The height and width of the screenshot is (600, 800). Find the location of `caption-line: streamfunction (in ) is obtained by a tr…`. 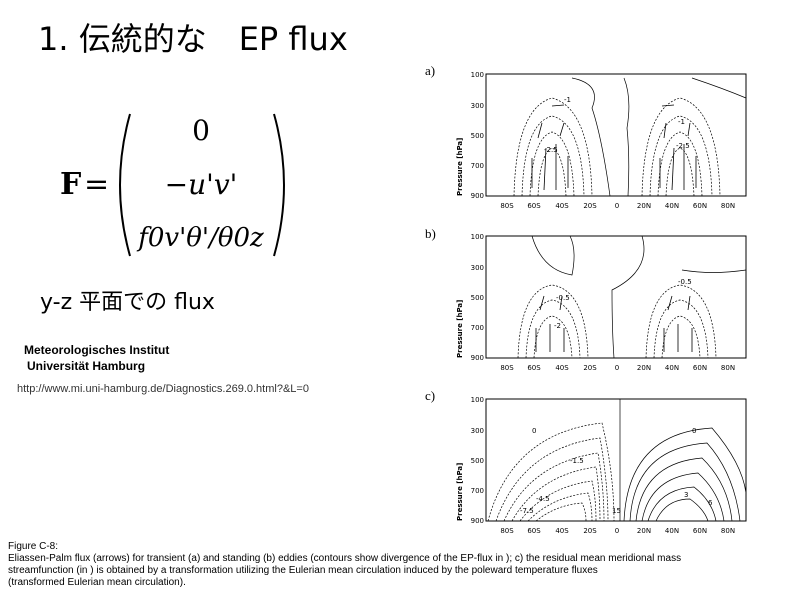

caption-line: streamfunction (in ) is obtained by a tr… is located at coordinates (303, 570).